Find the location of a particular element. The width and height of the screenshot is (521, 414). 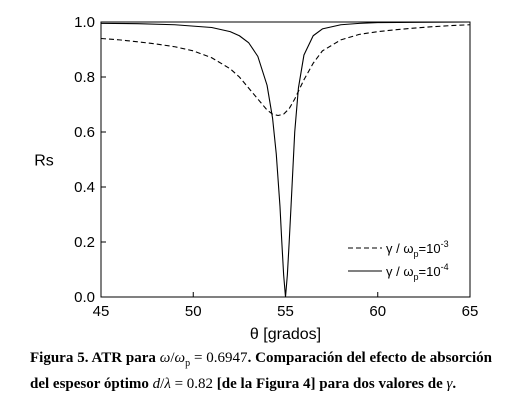

legend-entry-gamma-1e-4: γ / ωp=10-4 is located at coordinates (417, 272).